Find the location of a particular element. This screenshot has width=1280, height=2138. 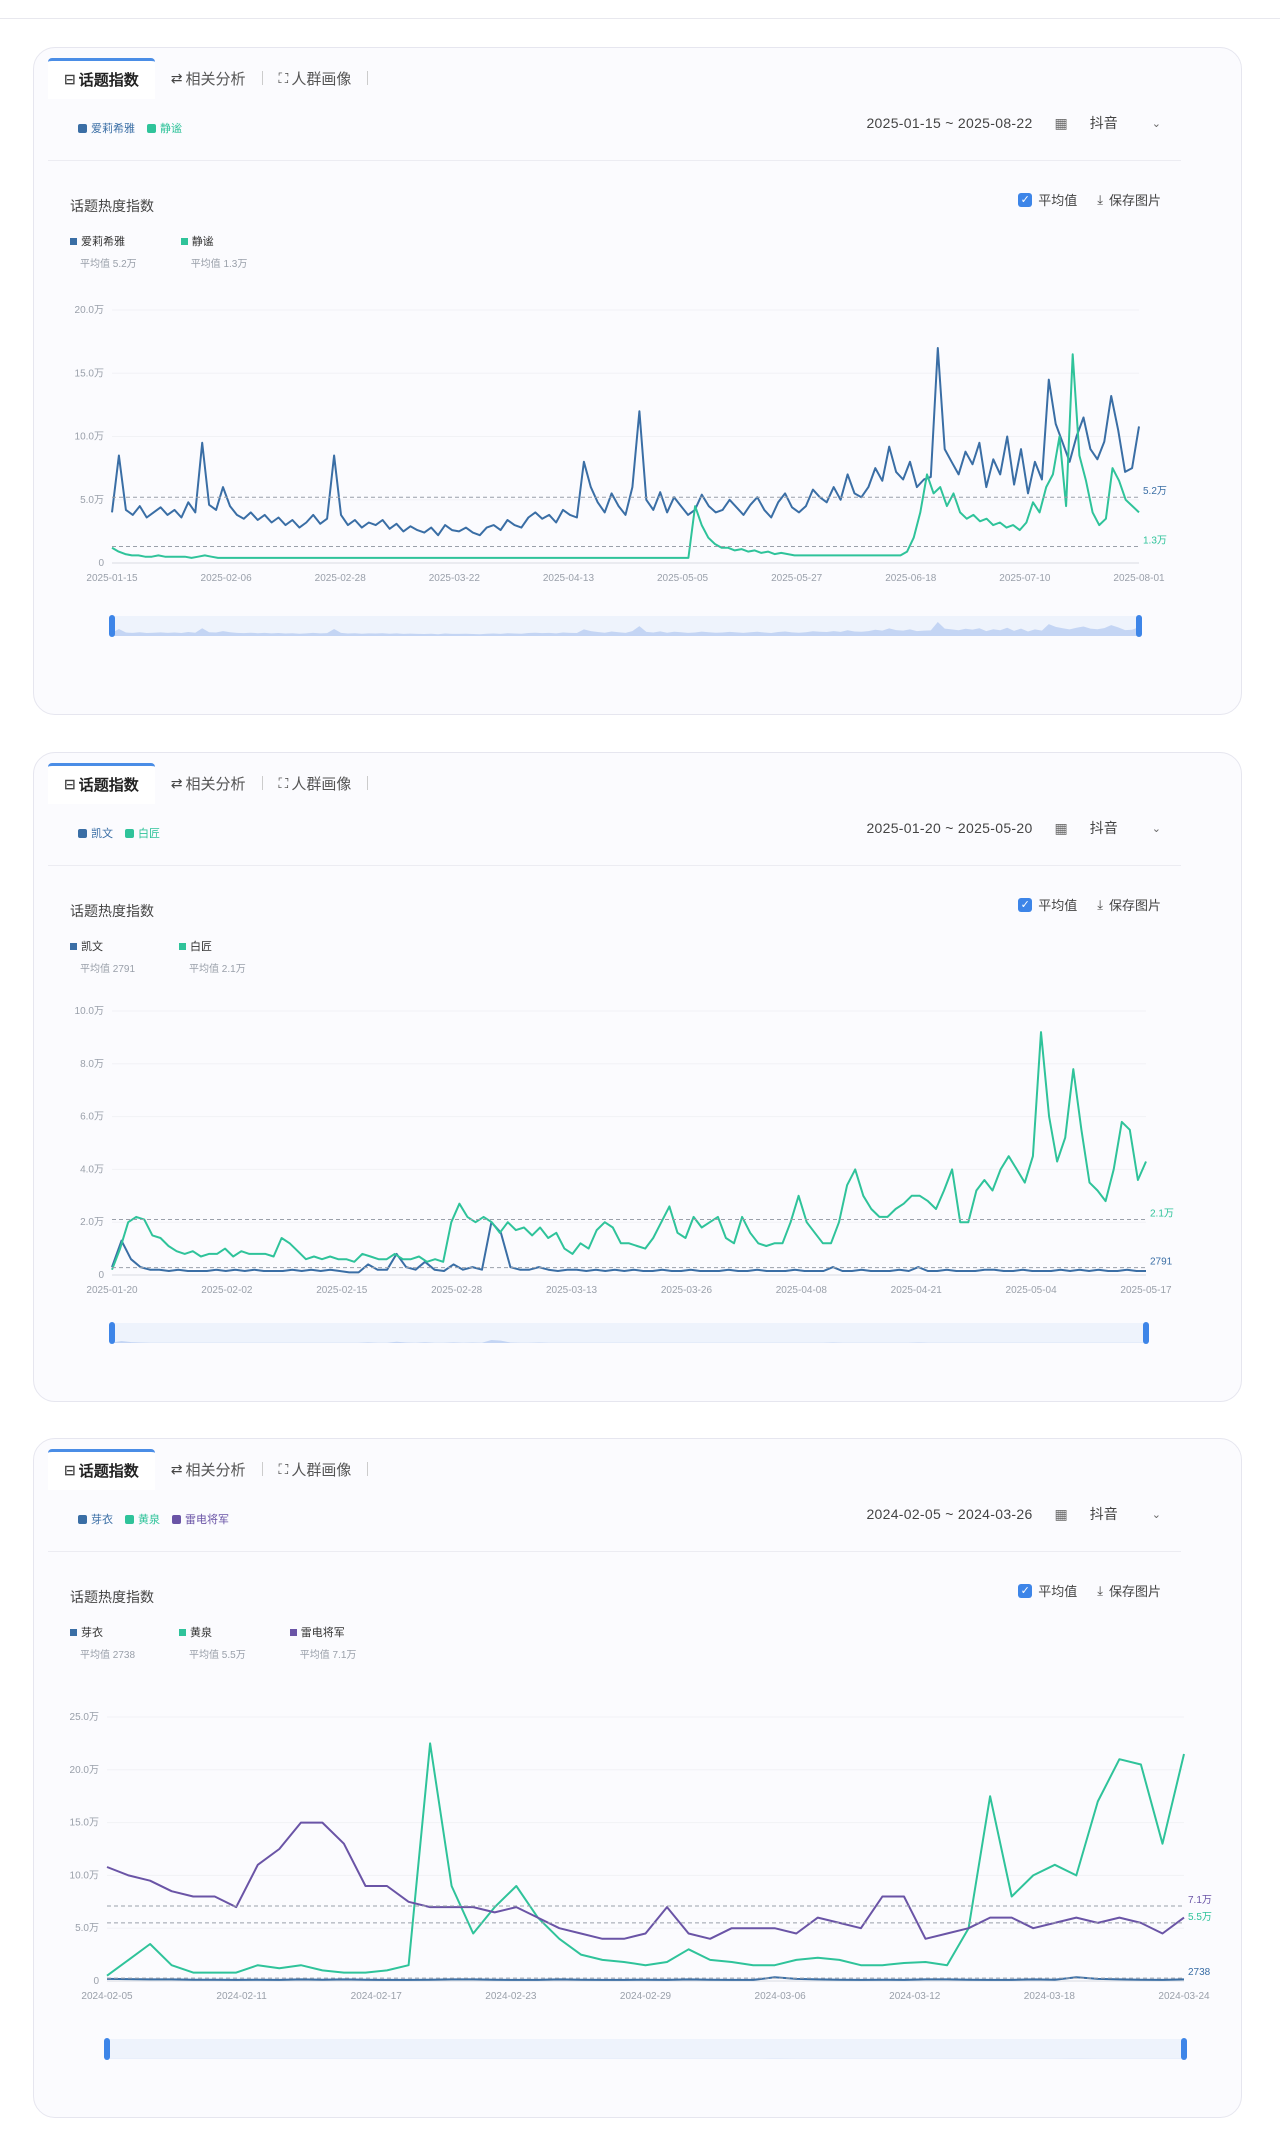

filter-controls: 2025-01-15 ~ 2025-08-22 ▦ 抖音 ⌄ is located at coordinates (1013, 123).